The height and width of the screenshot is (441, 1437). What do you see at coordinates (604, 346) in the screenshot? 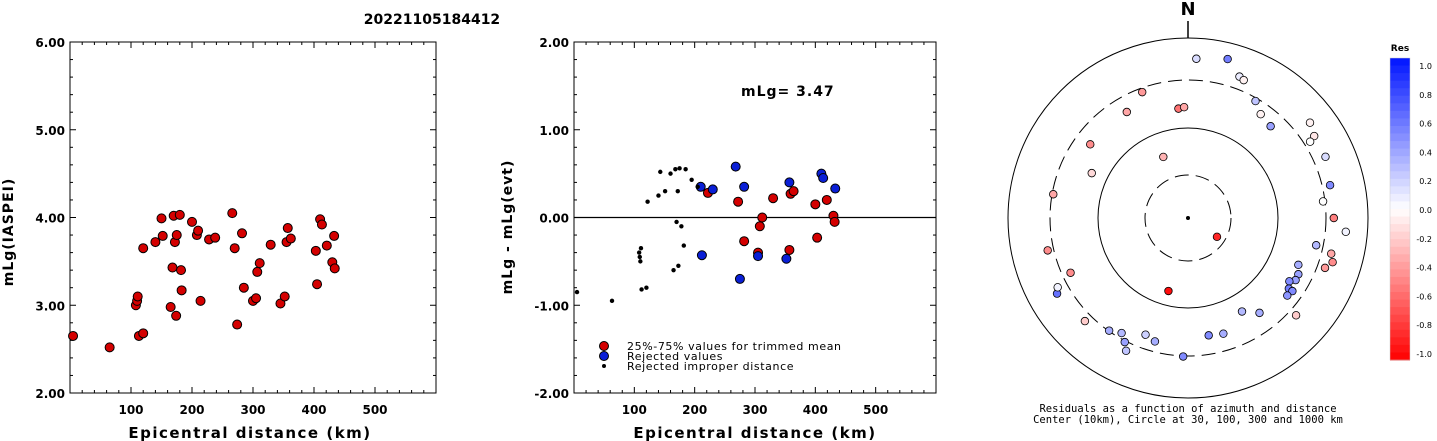
I see `legend-marker-accepted` at bounding box center [604, 346].